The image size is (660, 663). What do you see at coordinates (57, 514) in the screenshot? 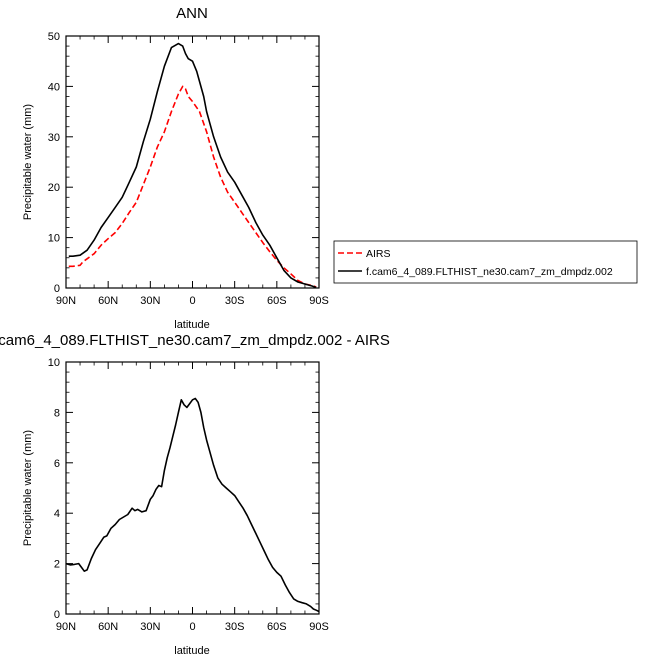
I see `bot-y-tick-label: 4` at bounding box center [57, 514].